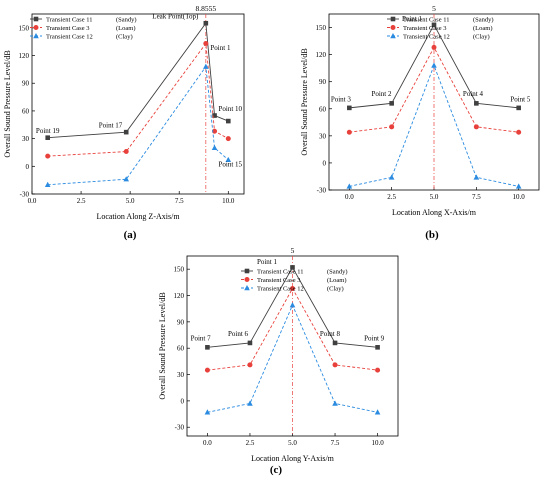 The image size is (550, 481). What do you see at coordinates (138, 216) in the screenshot?
I see `x-axis-label: Location Along Z-Axis/m` at bounding box center [138, 216].